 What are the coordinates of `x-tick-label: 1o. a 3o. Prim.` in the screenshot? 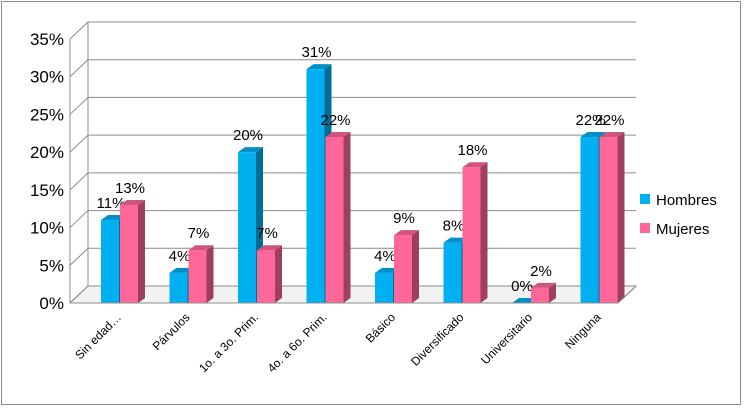 It's located at (228, 342).